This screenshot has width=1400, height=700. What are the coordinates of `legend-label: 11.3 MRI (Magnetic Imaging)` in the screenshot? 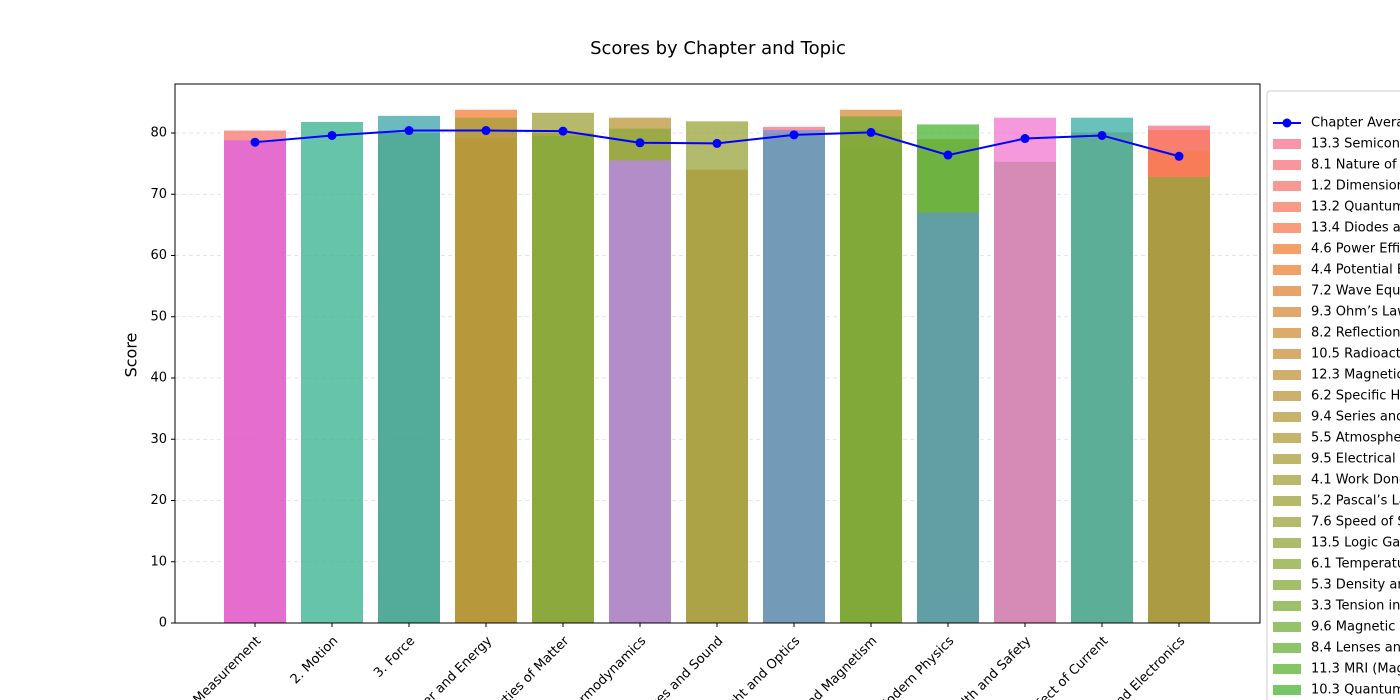 It's located at (1355, 669).